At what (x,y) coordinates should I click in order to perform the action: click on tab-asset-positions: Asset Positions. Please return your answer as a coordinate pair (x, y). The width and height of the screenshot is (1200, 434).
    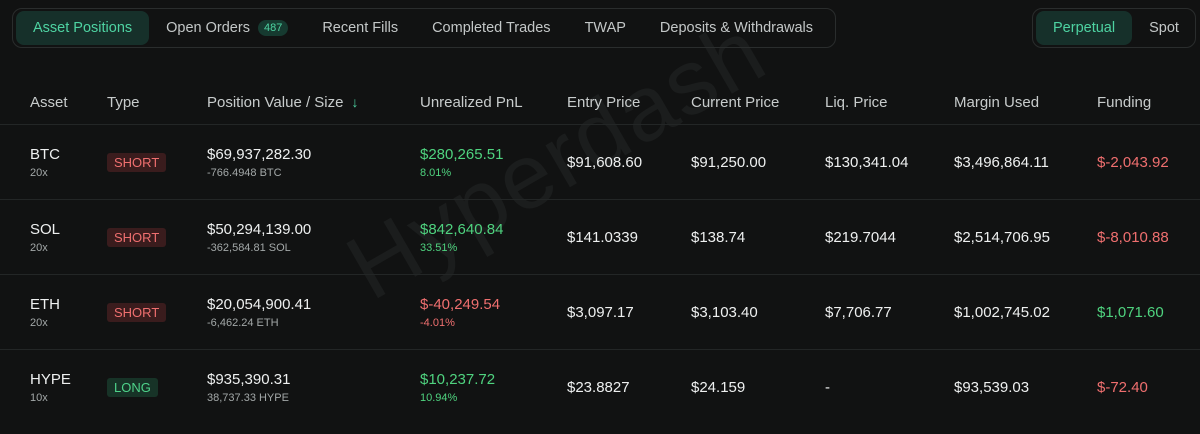
    Looking at the image, I should click on (83, 28).